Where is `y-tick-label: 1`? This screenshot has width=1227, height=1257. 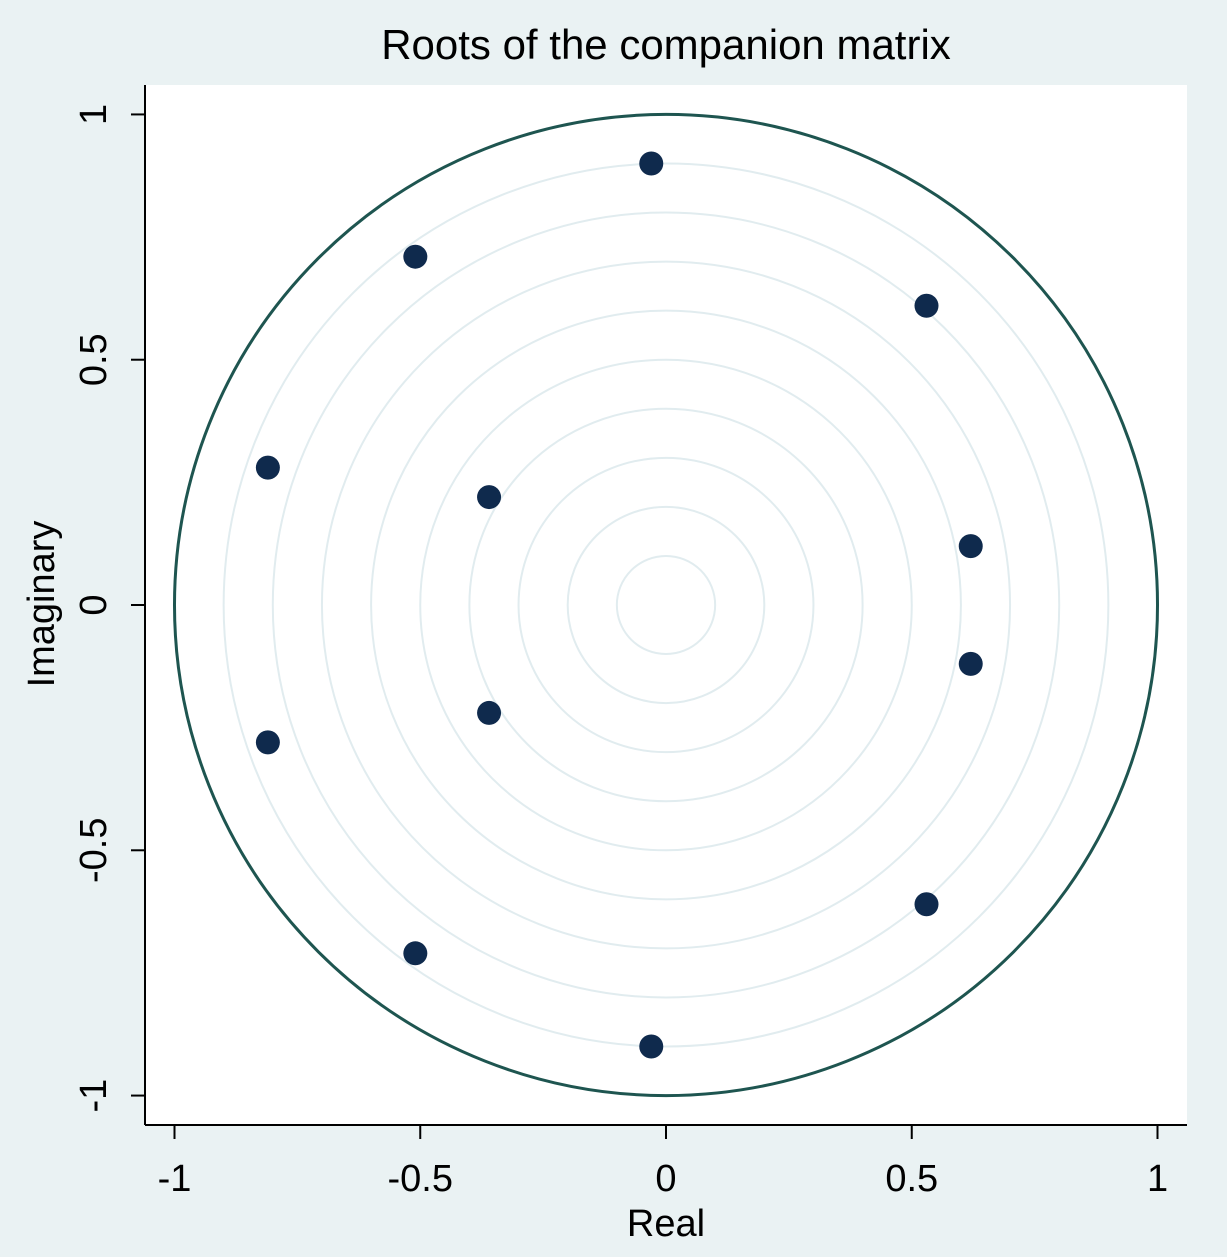
y-tick-label: 1 is located at coordinates (94, 114).